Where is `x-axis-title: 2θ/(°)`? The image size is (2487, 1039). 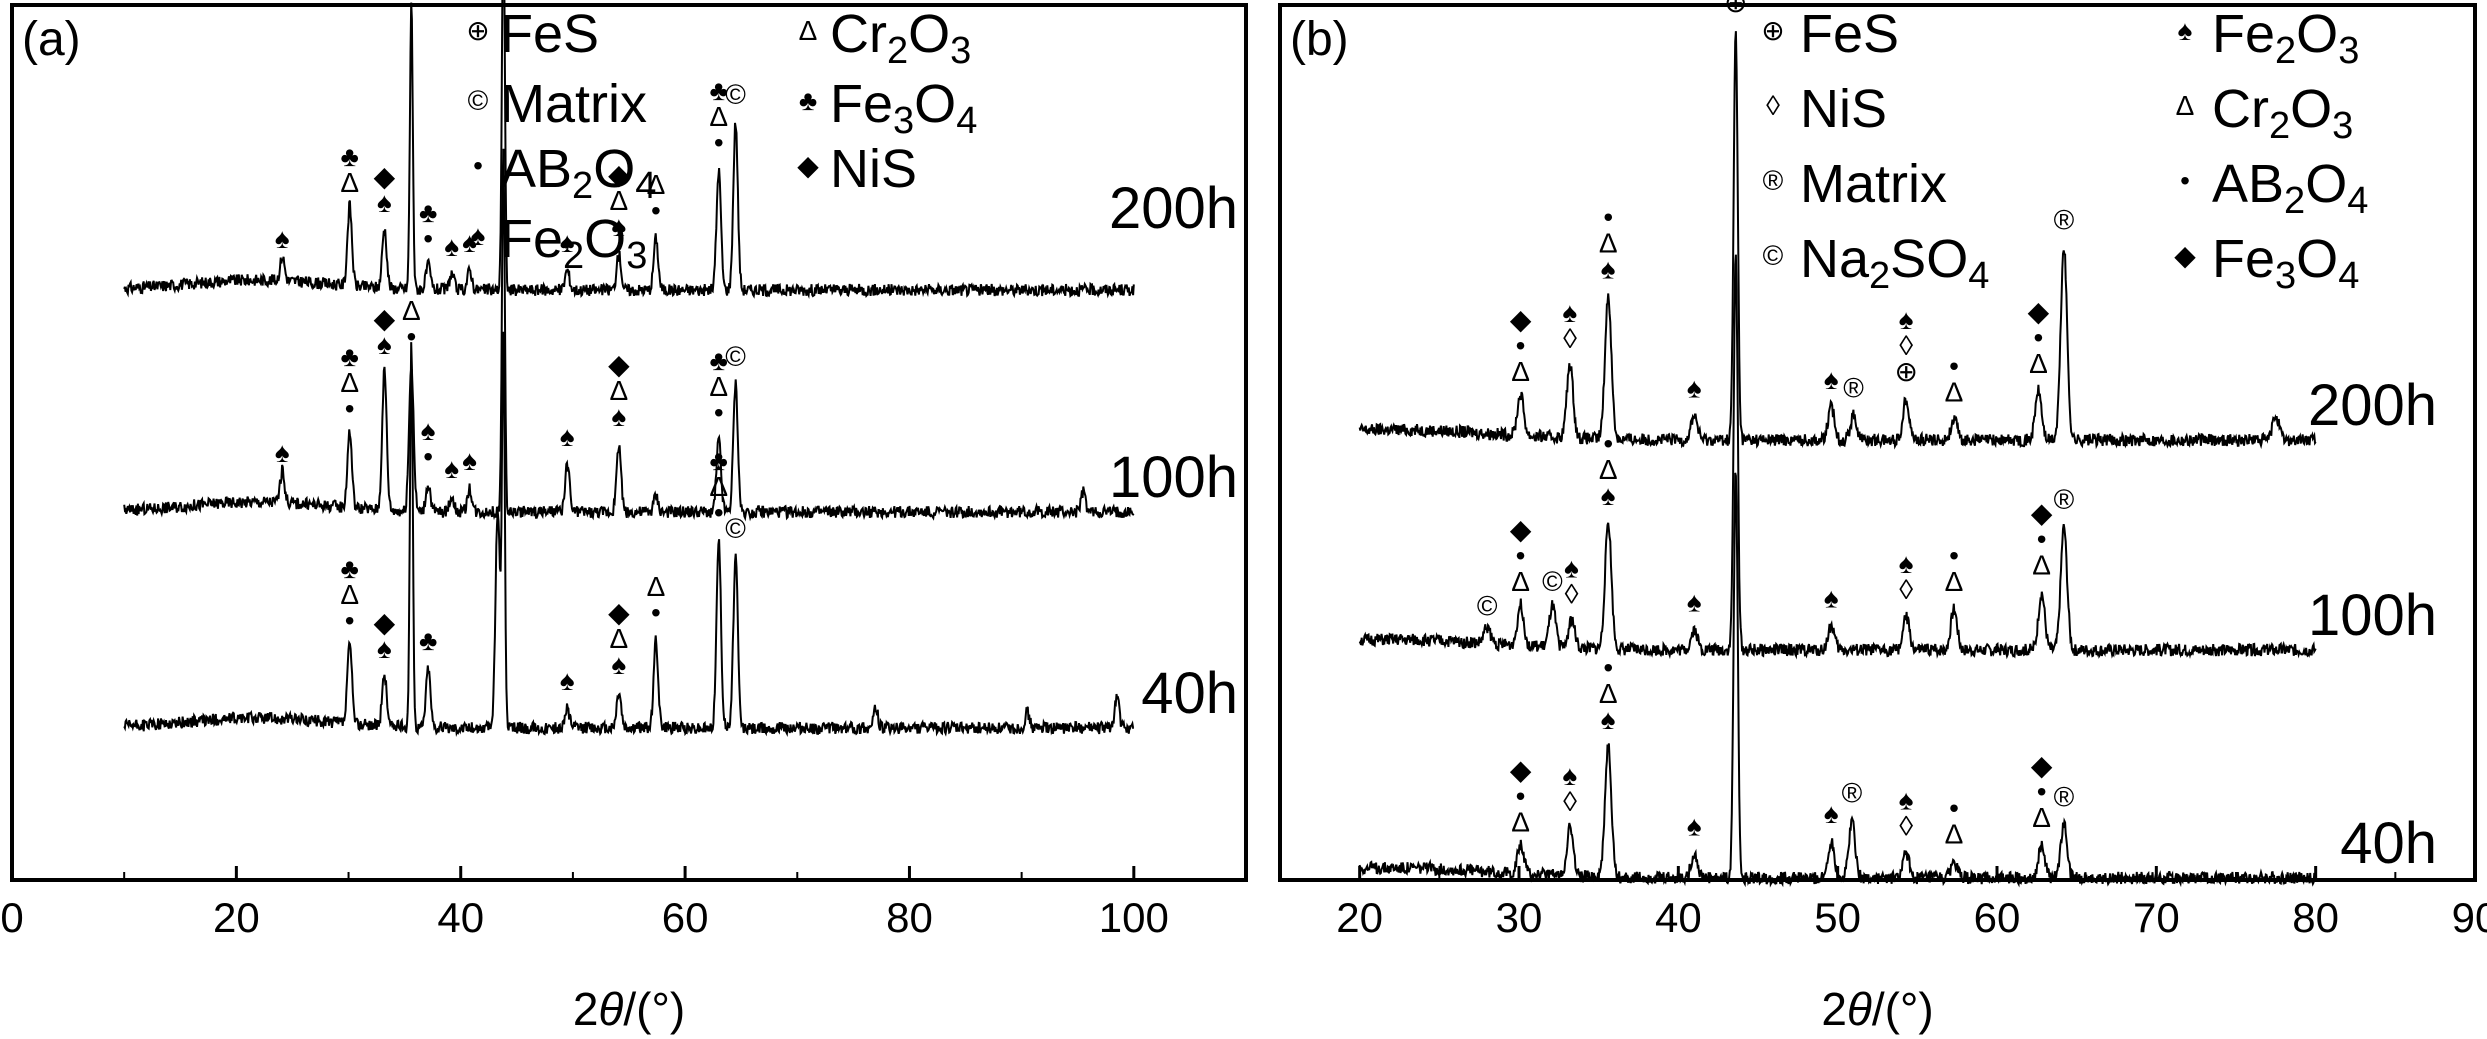 x-axis-title: 2θ/(°) is located at coordinates (1877, 1009).